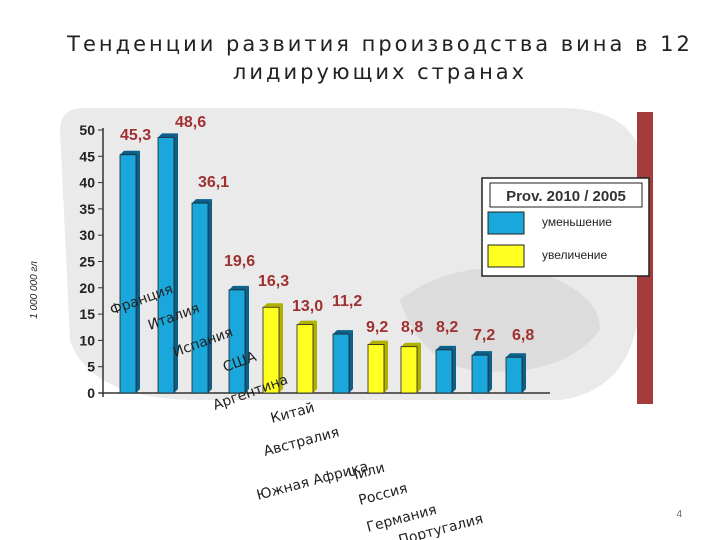  I want to click on page-number: 4, so click(679, 514).